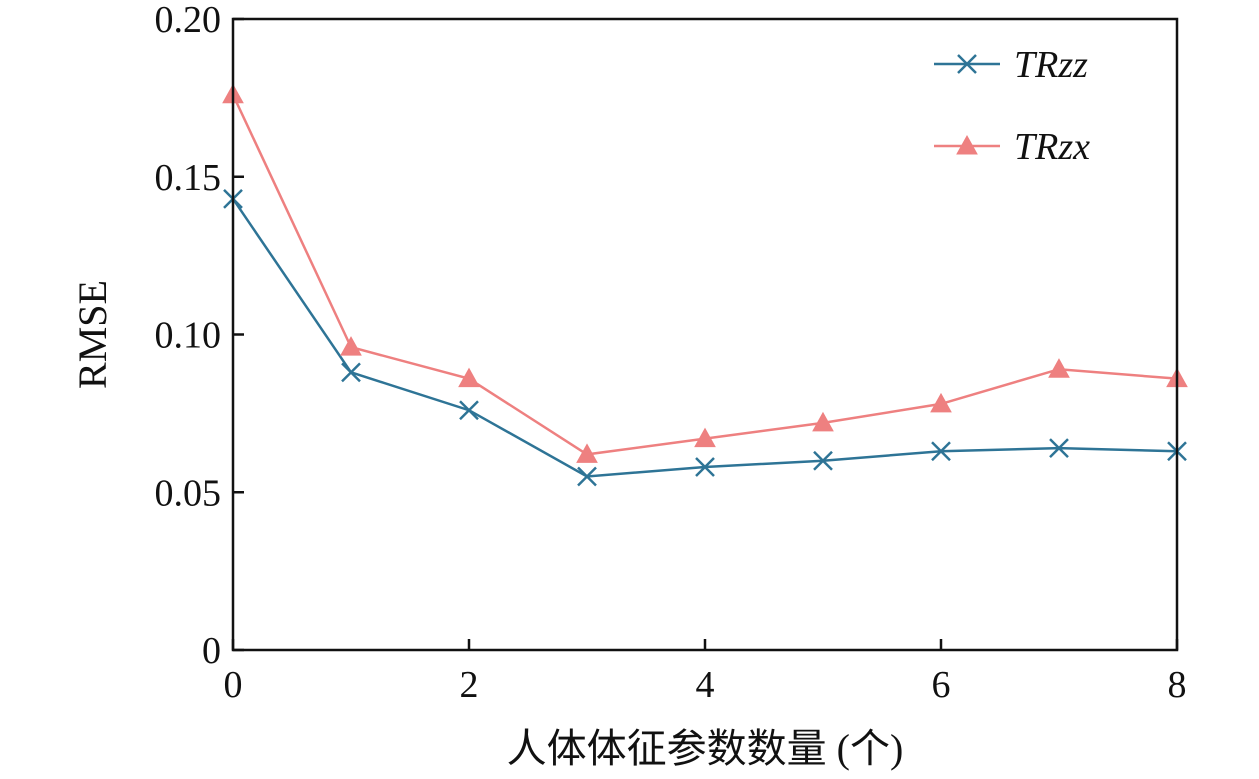  I want to click on legend-item-trzz: TRzz, so click(1011, 65).